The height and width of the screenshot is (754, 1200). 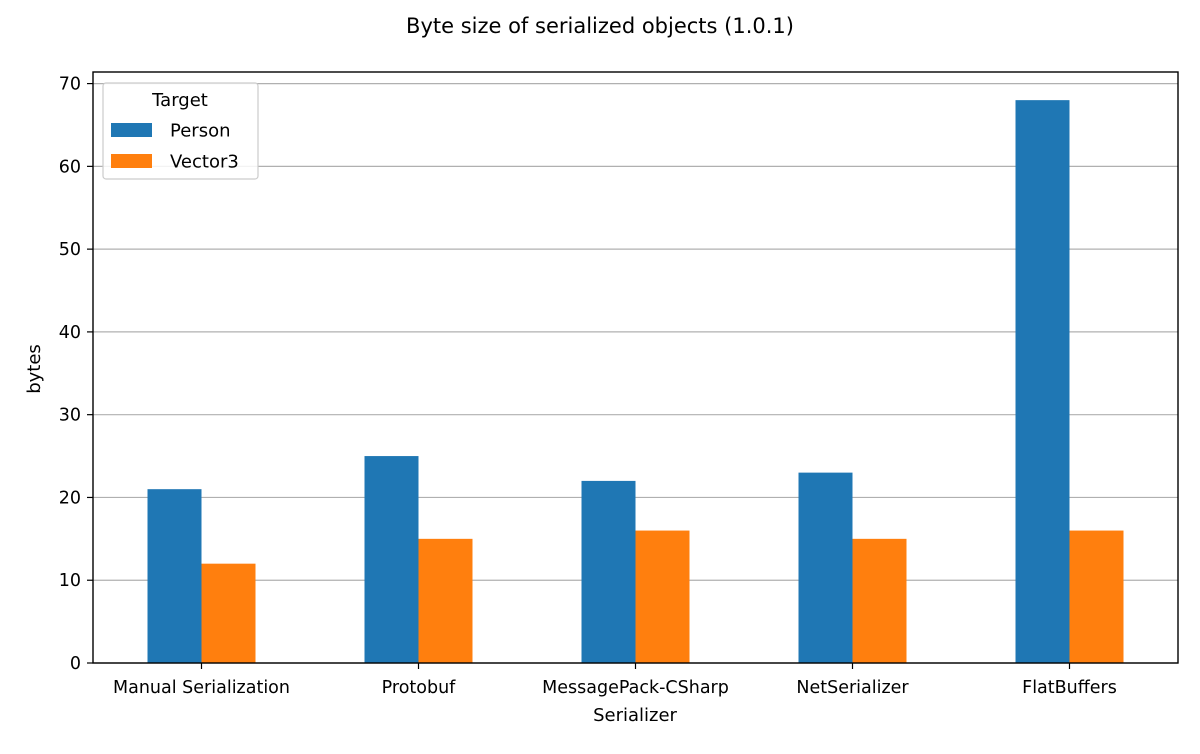 What do you see at coordinates (852, 688) in the screenshot?
I see `x-tick-label: NetSerializer` at bounding box center [852, 688].